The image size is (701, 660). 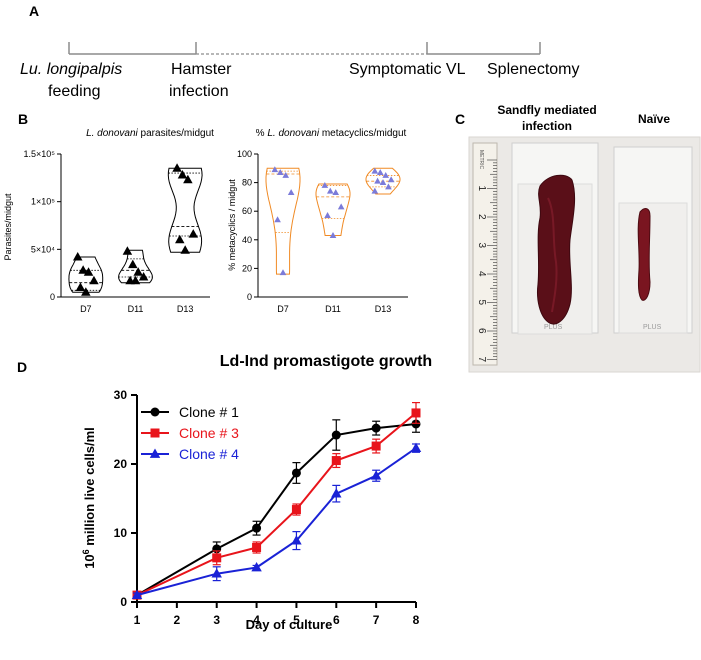 I want to click on b2-title-italic: L. donovani, so click(x=293, y=133).